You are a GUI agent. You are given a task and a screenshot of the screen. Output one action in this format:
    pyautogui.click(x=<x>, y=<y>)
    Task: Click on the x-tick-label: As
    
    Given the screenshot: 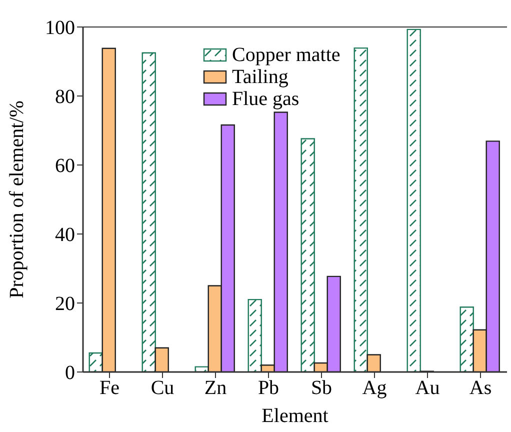 What is the action you would take?
    pyautogui.click(x=480, y=388)
    